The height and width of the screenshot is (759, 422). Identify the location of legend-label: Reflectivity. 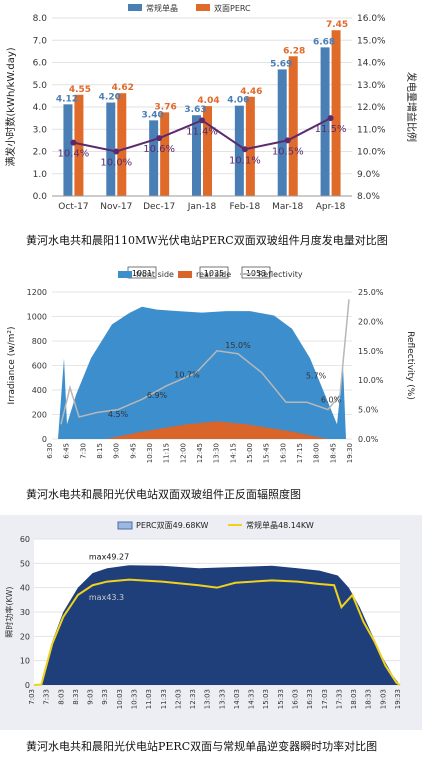
(280, 274).